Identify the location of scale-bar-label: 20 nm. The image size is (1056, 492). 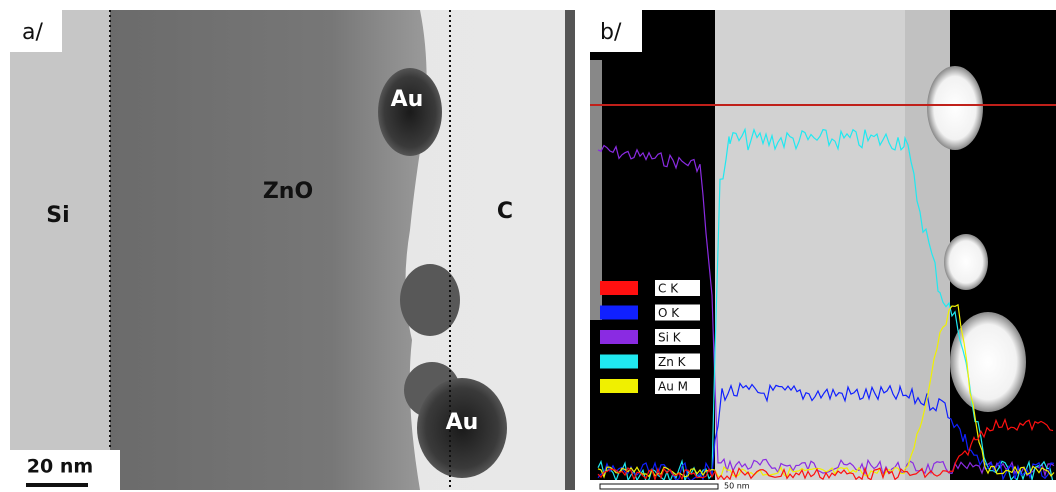
(60, 467).